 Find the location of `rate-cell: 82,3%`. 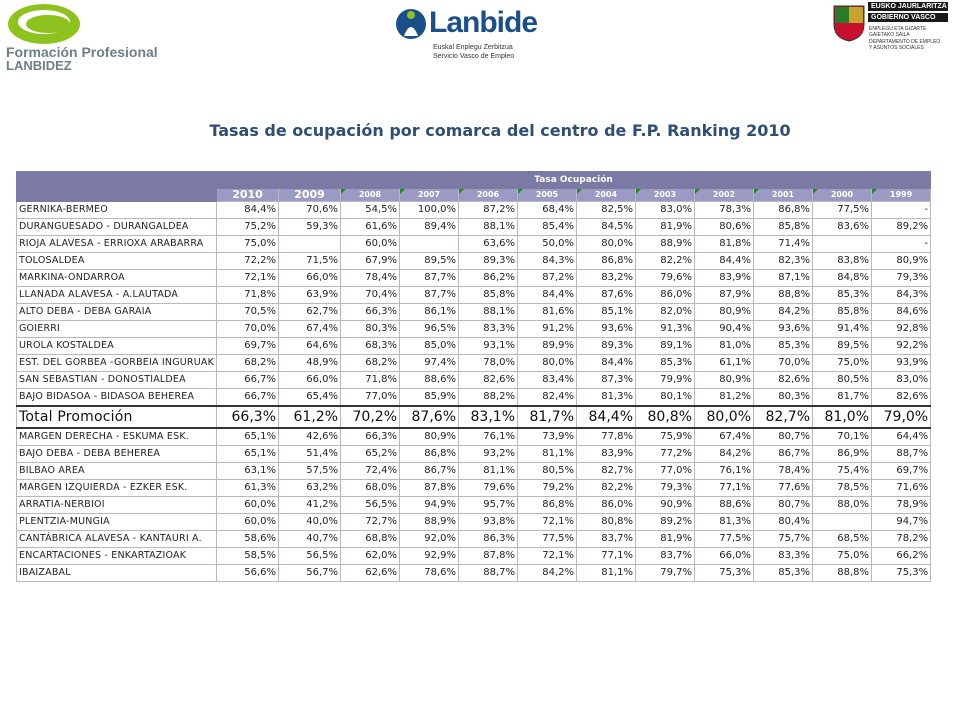

rate-cell: 82,3% is located at coordinates (783, 261).